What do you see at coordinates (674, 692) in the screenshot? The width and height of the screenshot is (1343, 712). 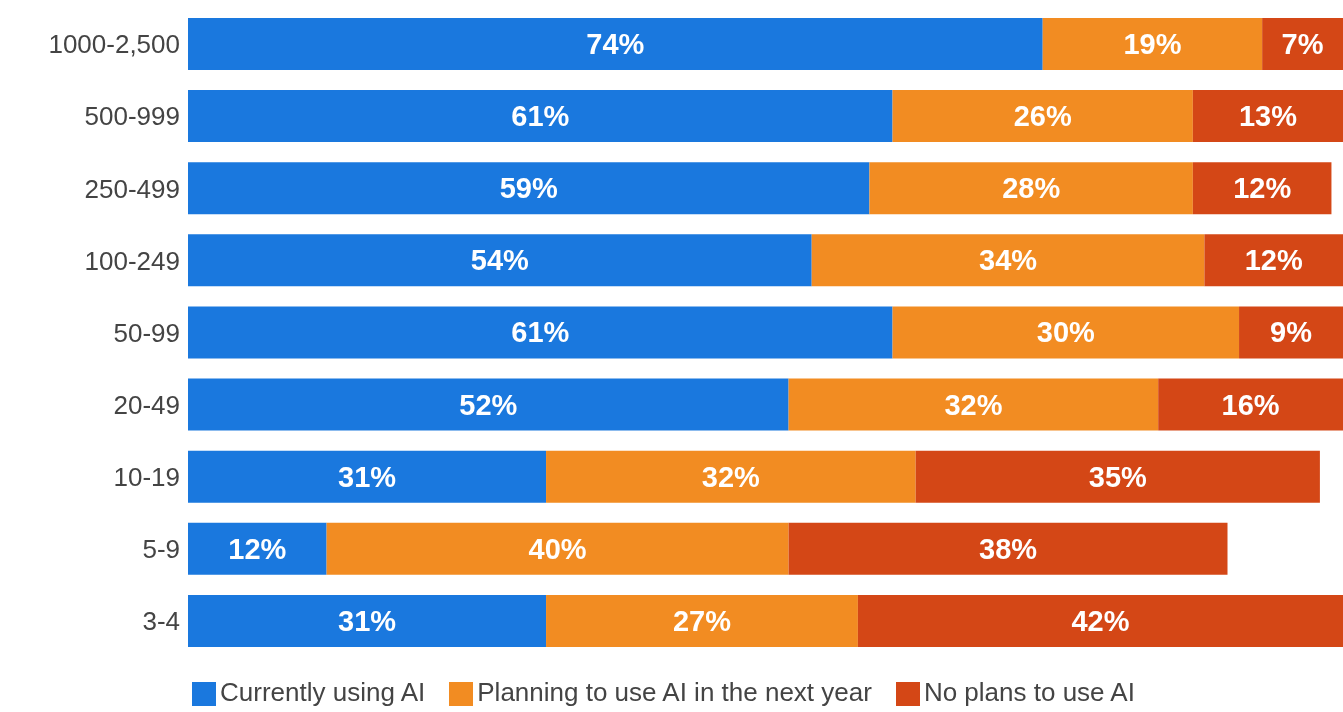 I see `legend-label: Planning to use AI in the next year` at bounding box center [674, 692].